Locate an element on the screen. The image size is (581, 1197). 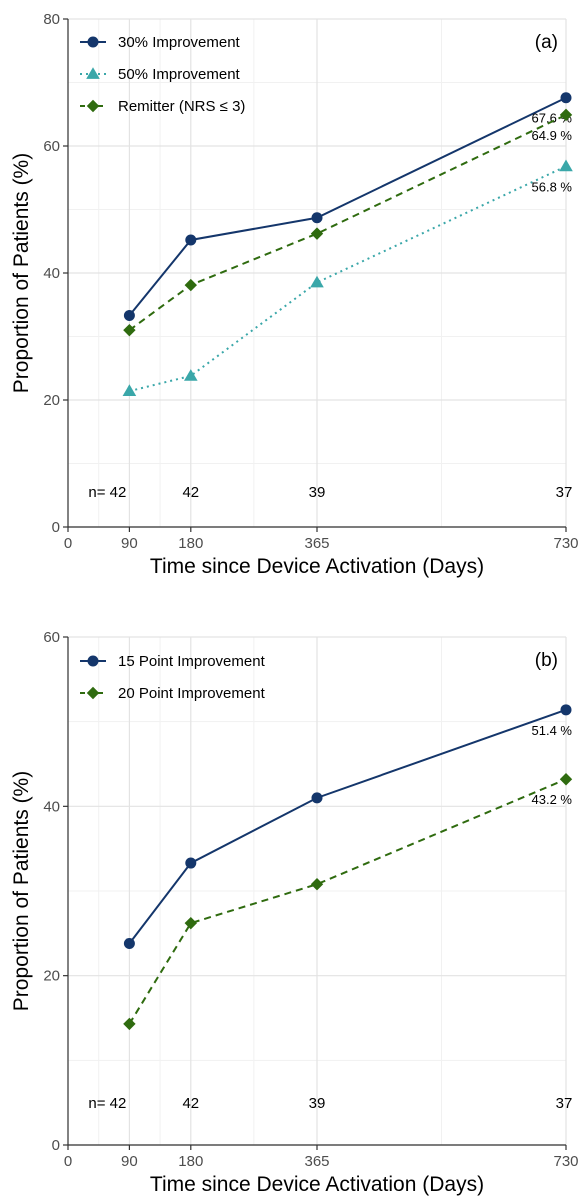
legend-label: 15 Point Improvement is located at coordinates (192, 661).